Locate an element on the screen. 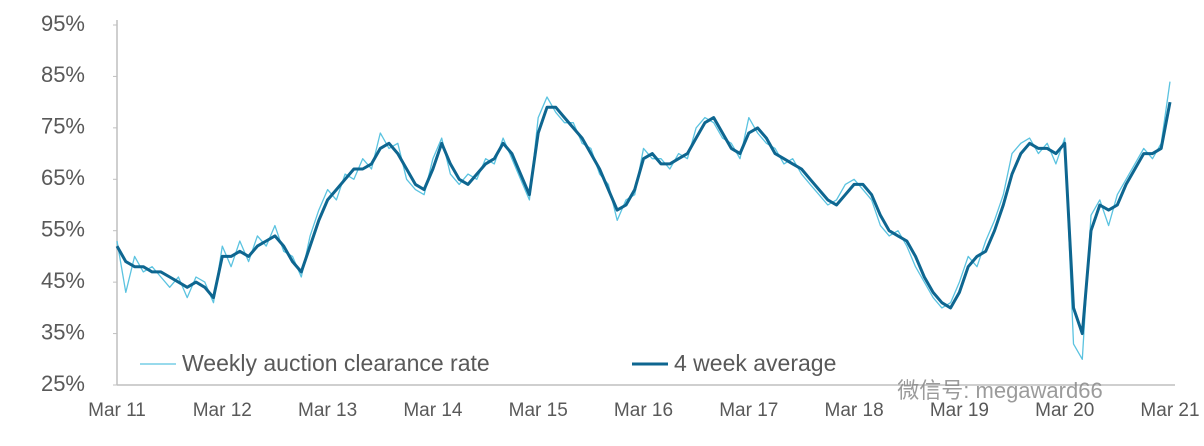  y-tick-label: 35% is located at coordinates (63, 331).